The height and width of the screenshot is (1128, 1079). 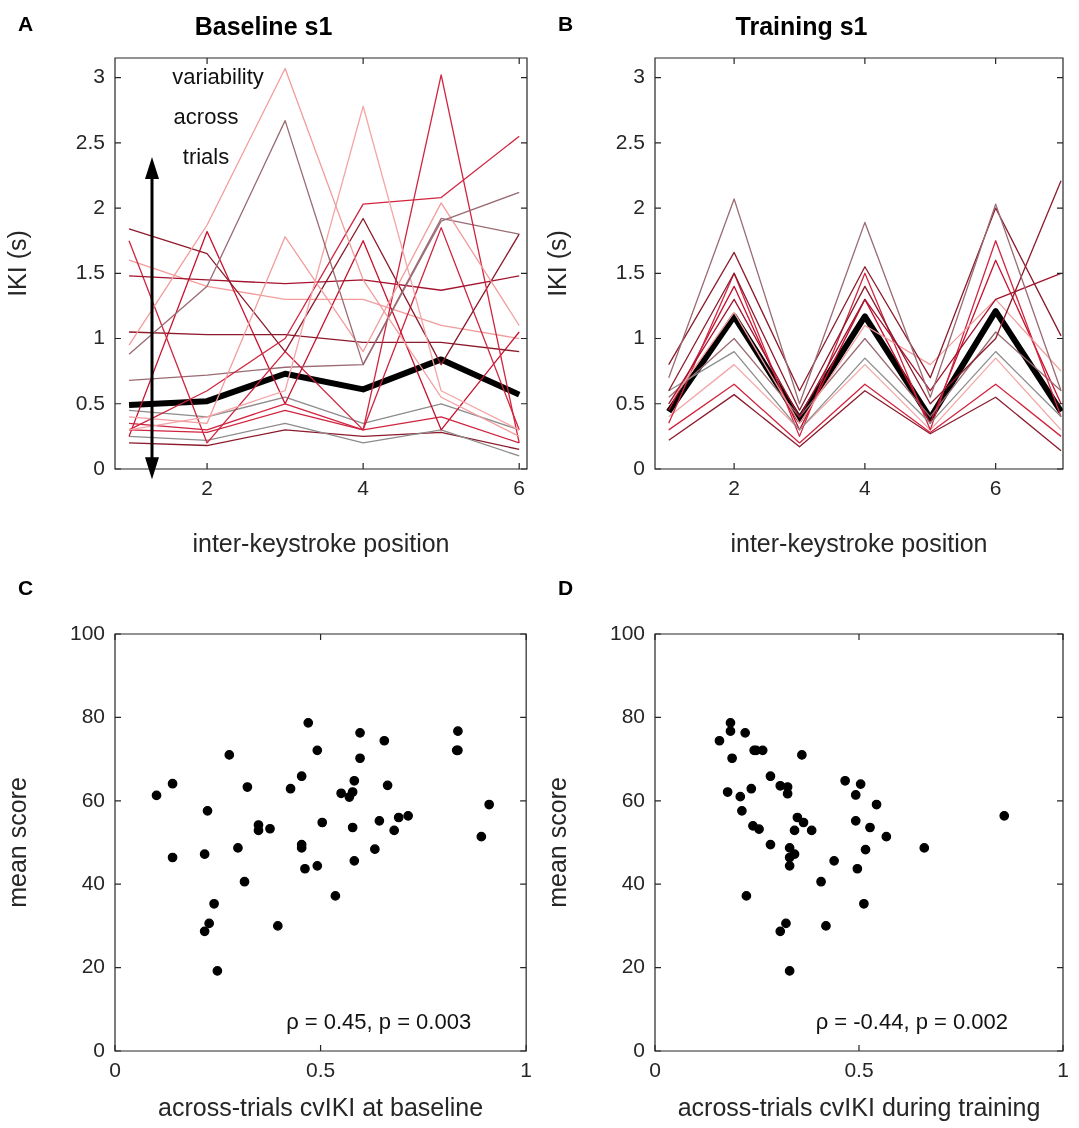 What do you see at coordinates (859, 1106) in the screenshot?
I see `x-axis-title: across-trials cvIKI during training` at bounding box center [859, 1106].